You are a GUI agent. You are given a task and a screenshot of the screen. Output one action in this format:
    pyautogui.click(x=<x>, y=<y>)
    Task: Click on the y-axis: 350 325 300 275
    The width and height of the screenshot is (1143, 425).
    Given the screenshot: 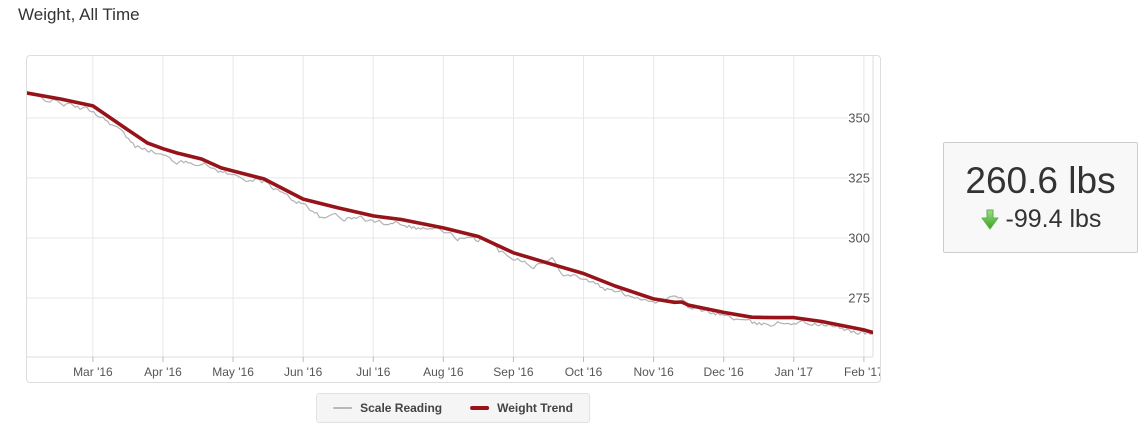 What is the action you would take?
    pyautogui.click(x=859, y=207)
    